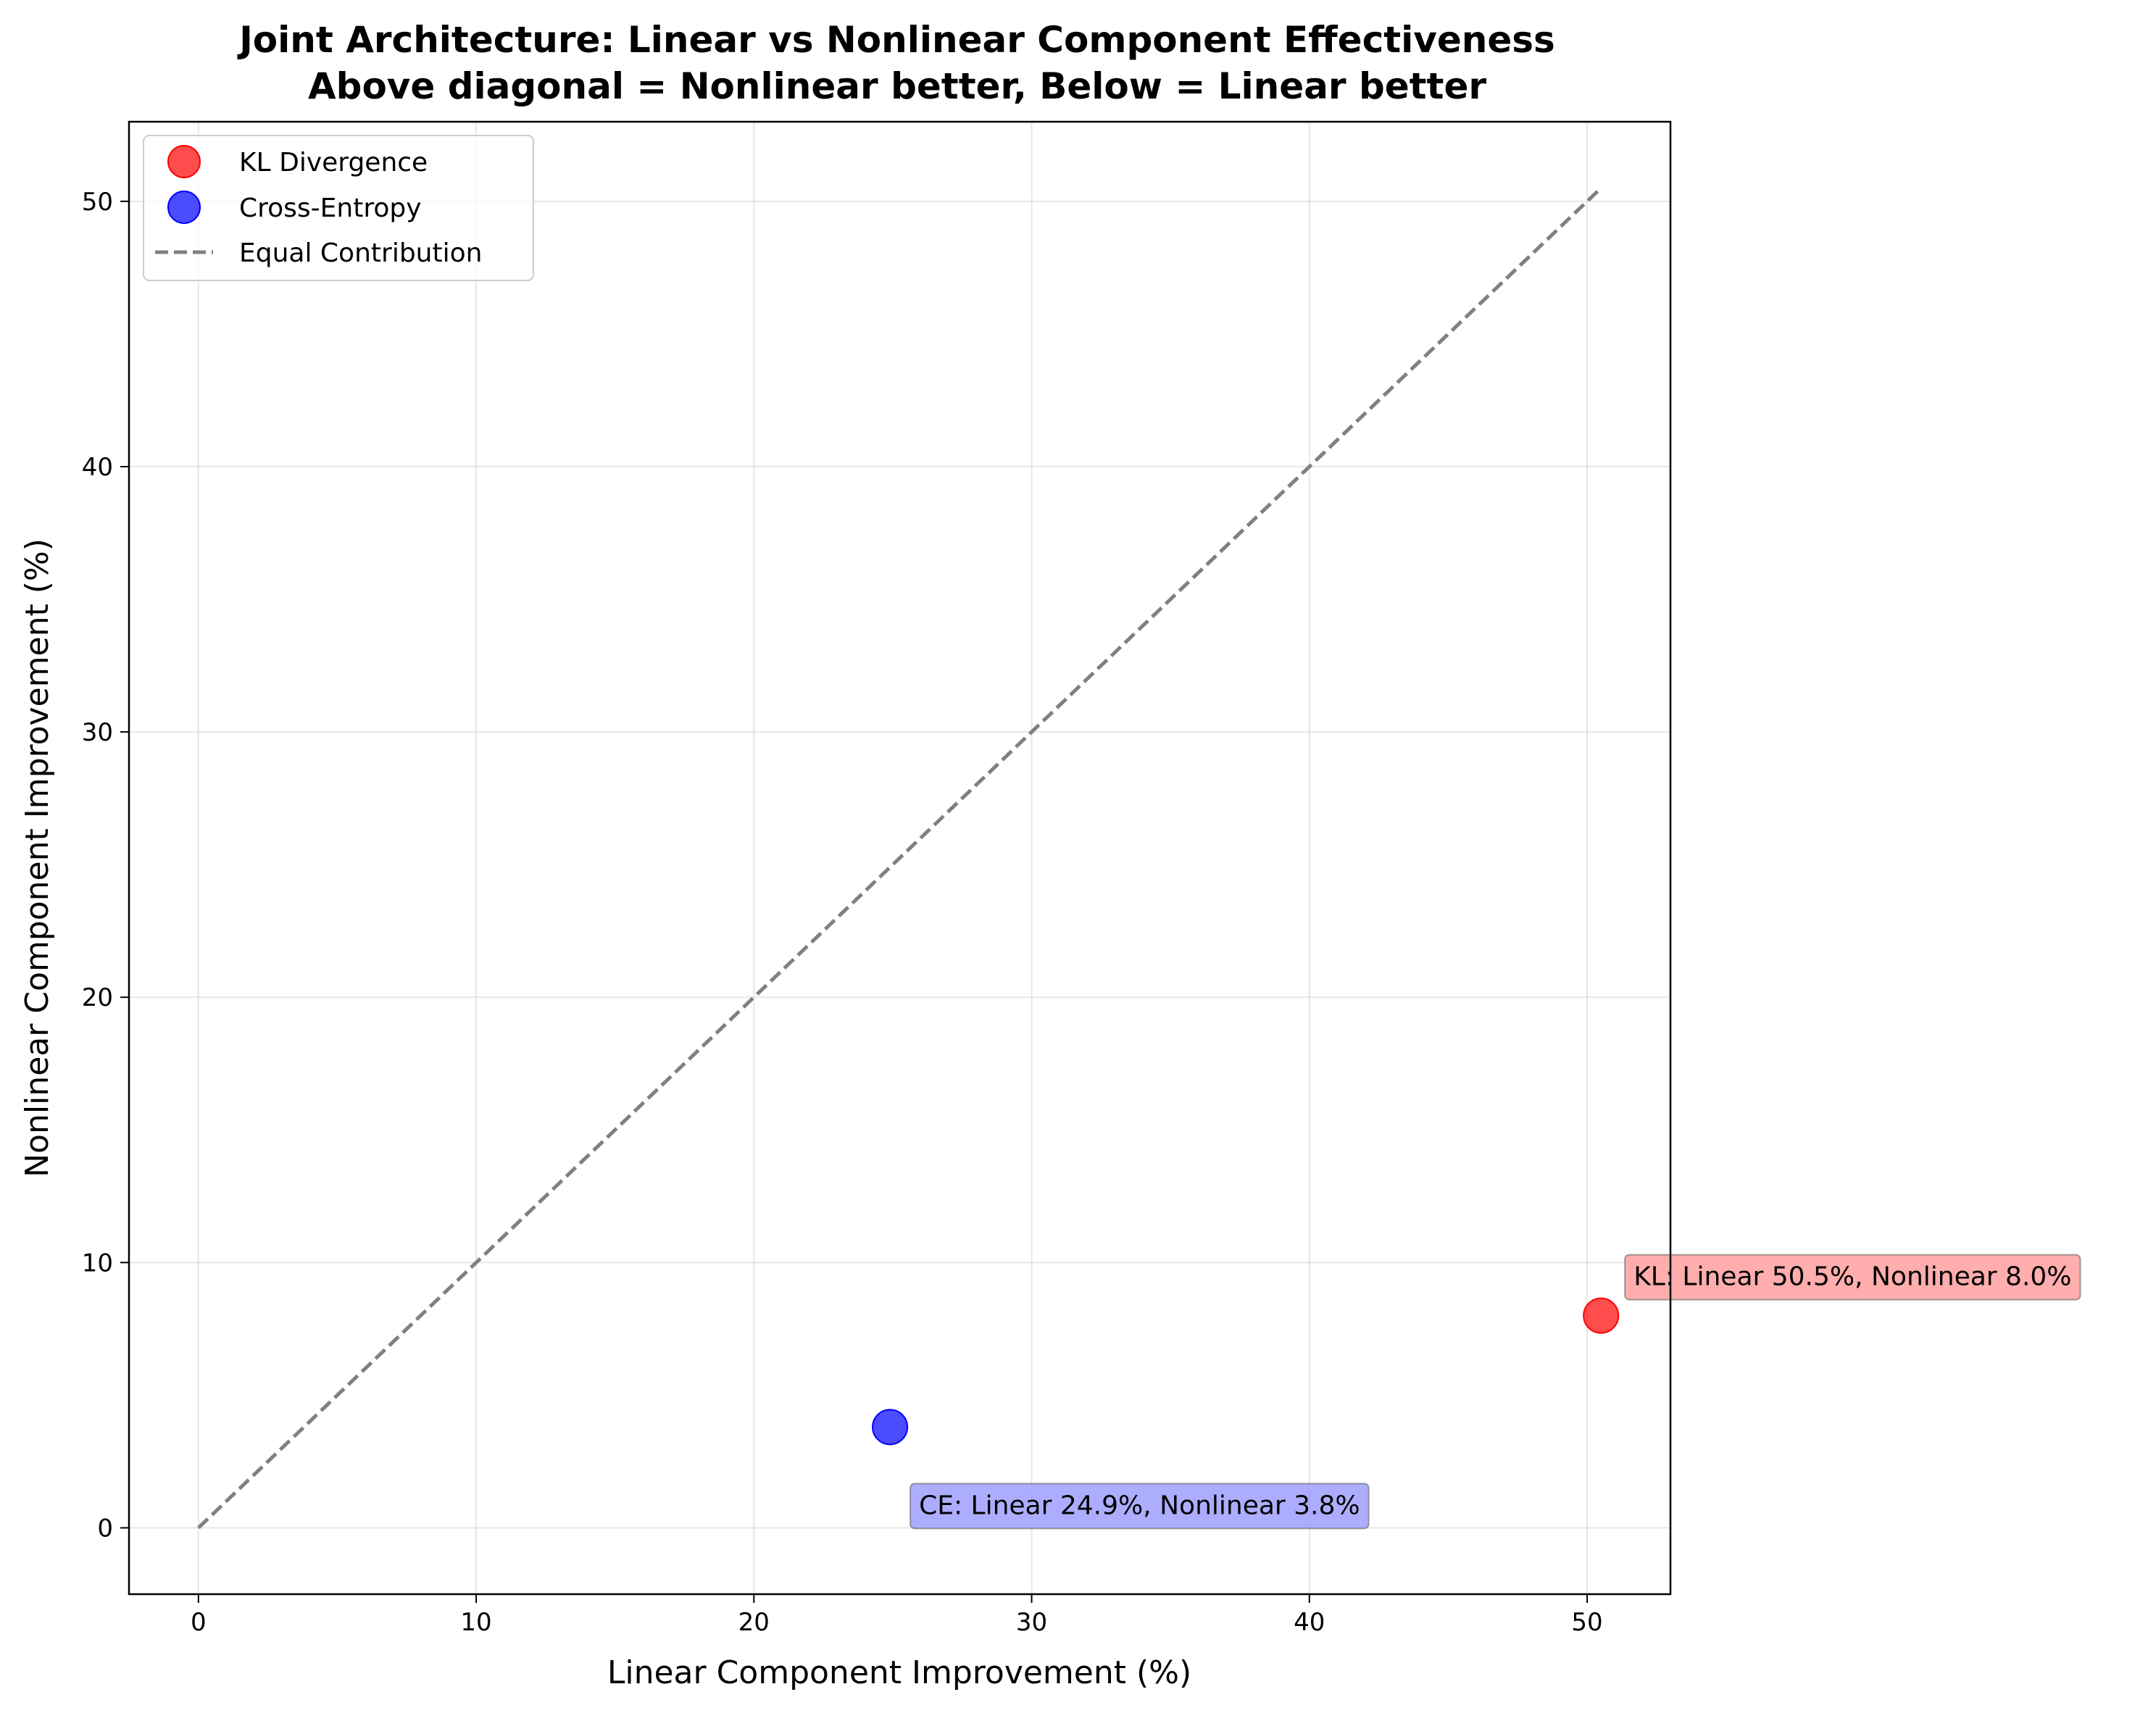 The height and width of the screenshot is (1713, 2156). I want to click on legend-label-kl: KL Divergence, so click(333, 163).